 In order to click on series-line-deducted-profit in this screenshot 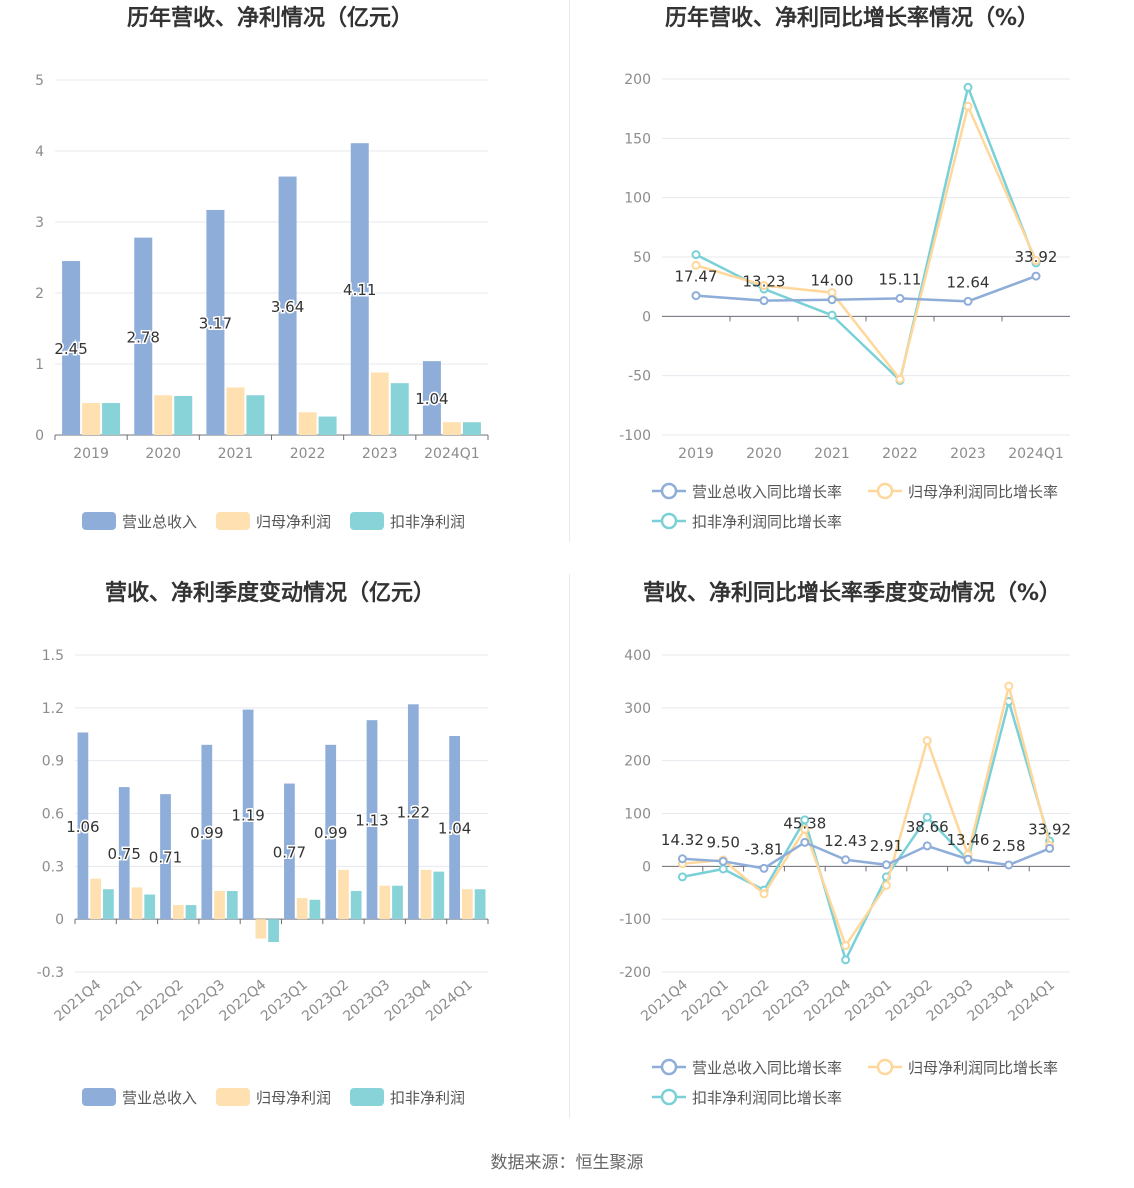, I will do `click(866, 830)`.